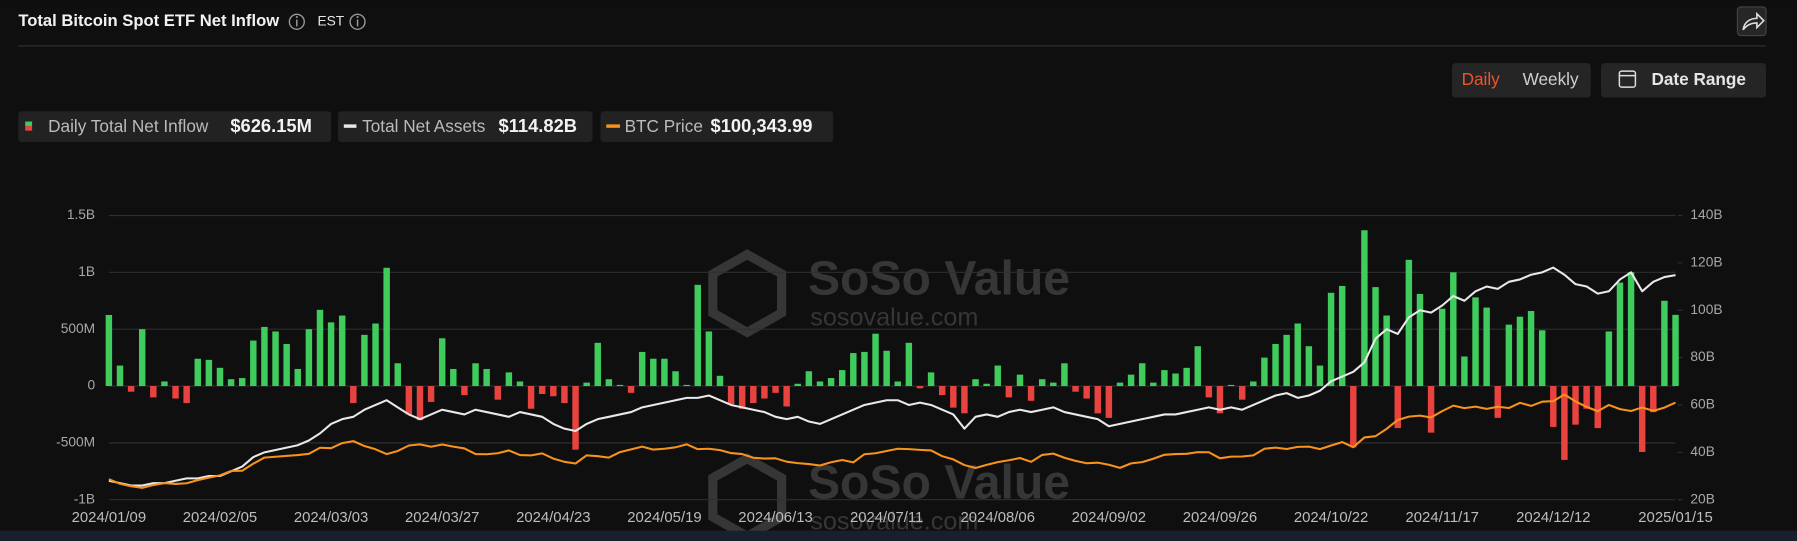 The width and height of the screenshot is (1797, 541). Describe the element at coordinates (1442, 518) in the screenshot. I see `x-tick-label: 2024/11/17` at that location.